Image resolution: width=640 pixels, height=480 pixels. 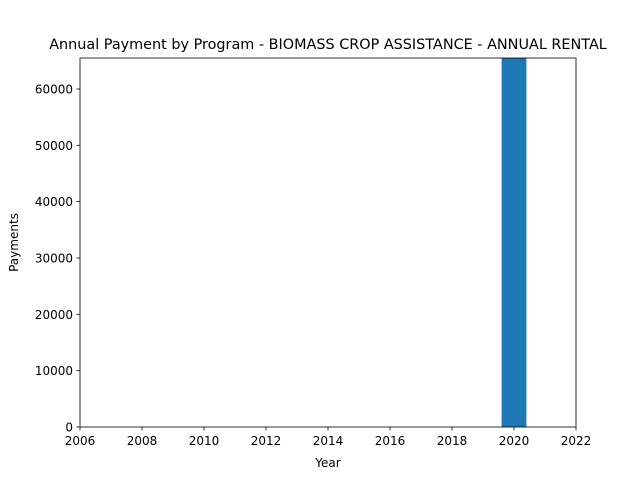 What do you see at coordinates (54, 202) in the screenshot?
I see `y-tick-label: 40000` at bounding box center [54, 202].